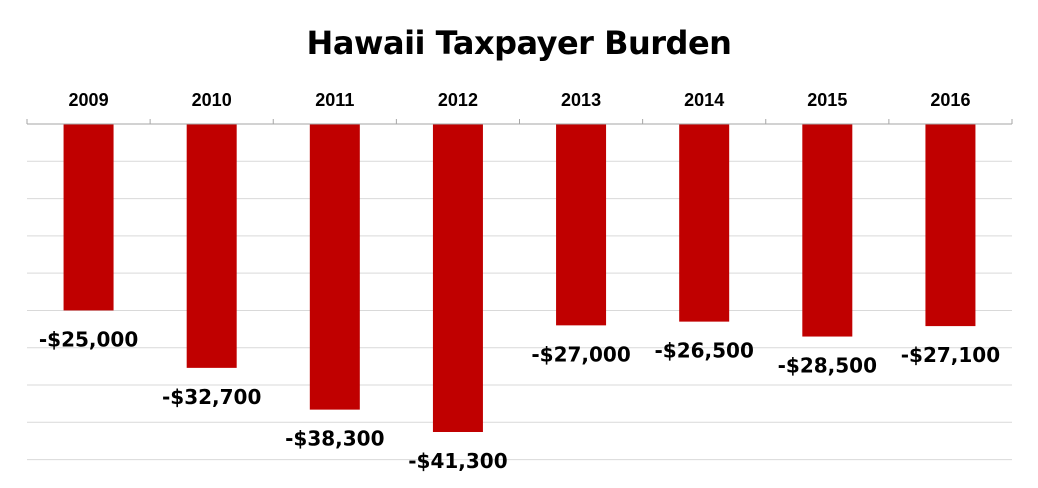  Describe the element at coordinates (581, 100) in the screenshot. I see `category-label: 2013` at that location.